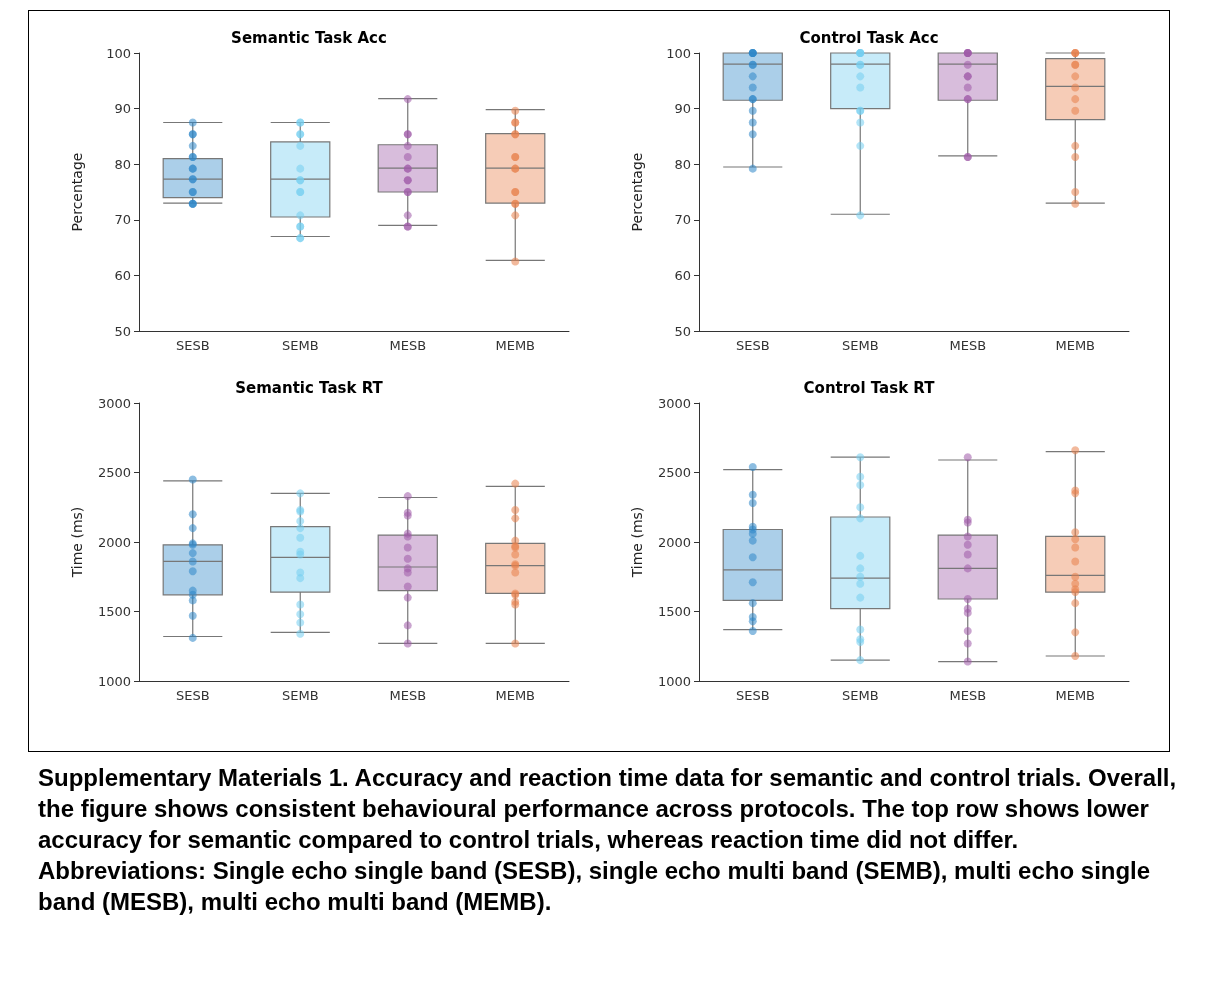 This screenshot has height=994, width=1216. What do you see at coordinates (869, 387) in the screenshot?
I see `chart-title: Control Task RT` at bounding box center [869, 387].